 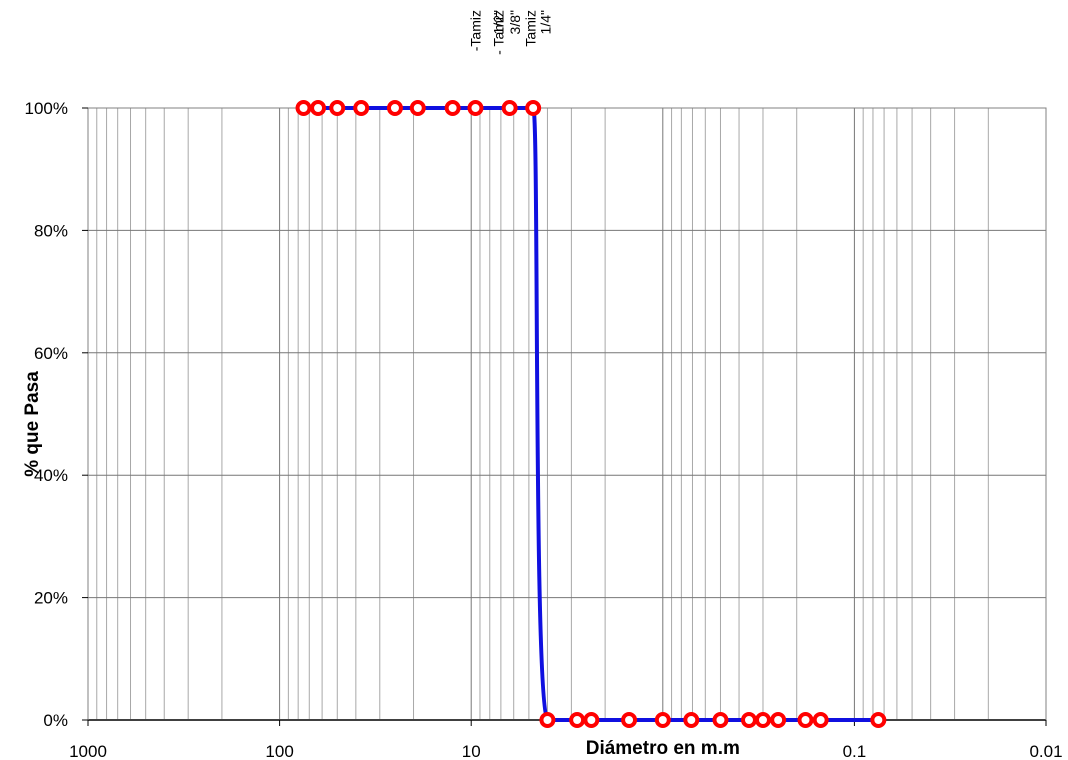 What do you see at coordinates (475, 30) in the screenshot?
I see `sieve-annotation: -Tamiz` at bounding box center [475, 30].